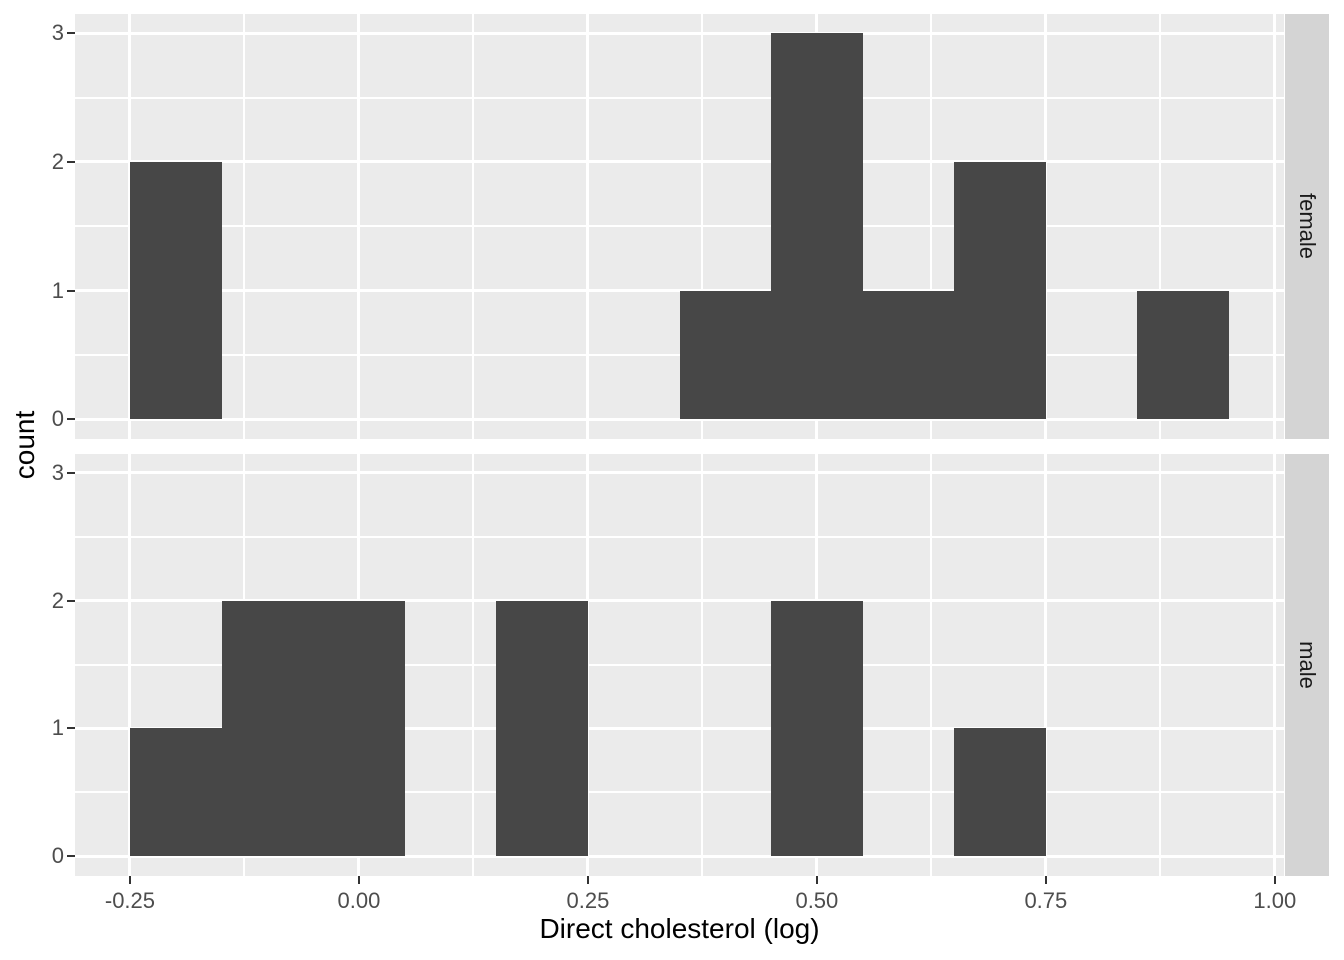 The height and width of the screenshot is (960, 1344). Describe the element at coordinates (817, 900) in the screenshot. I see `x-axis-tick-label: 0.50` at that location.